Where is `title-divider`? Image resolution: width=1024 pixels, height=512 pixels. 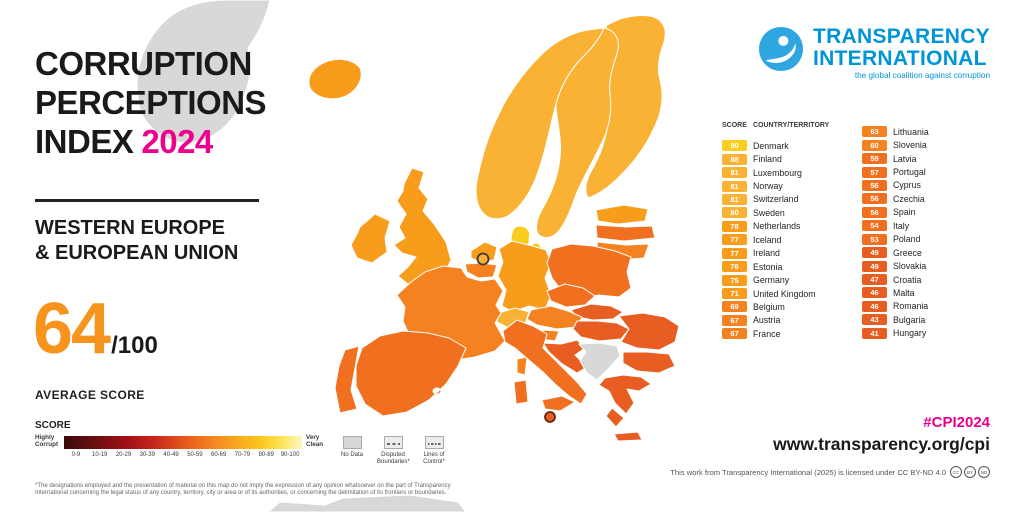 title-divider is located at coordinates (147, 200).